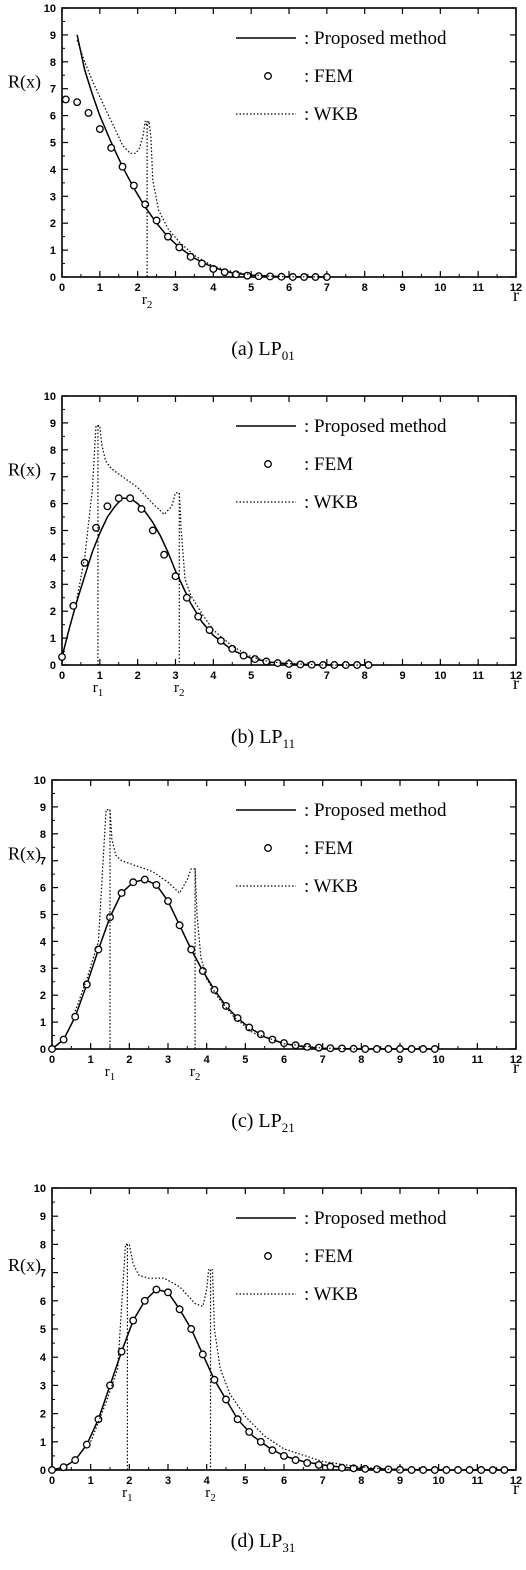  What do you see at coordinates (288, 355) in the screenshot?
I see `panel-caption-subscript: 01` at bounding box center [288, 355].